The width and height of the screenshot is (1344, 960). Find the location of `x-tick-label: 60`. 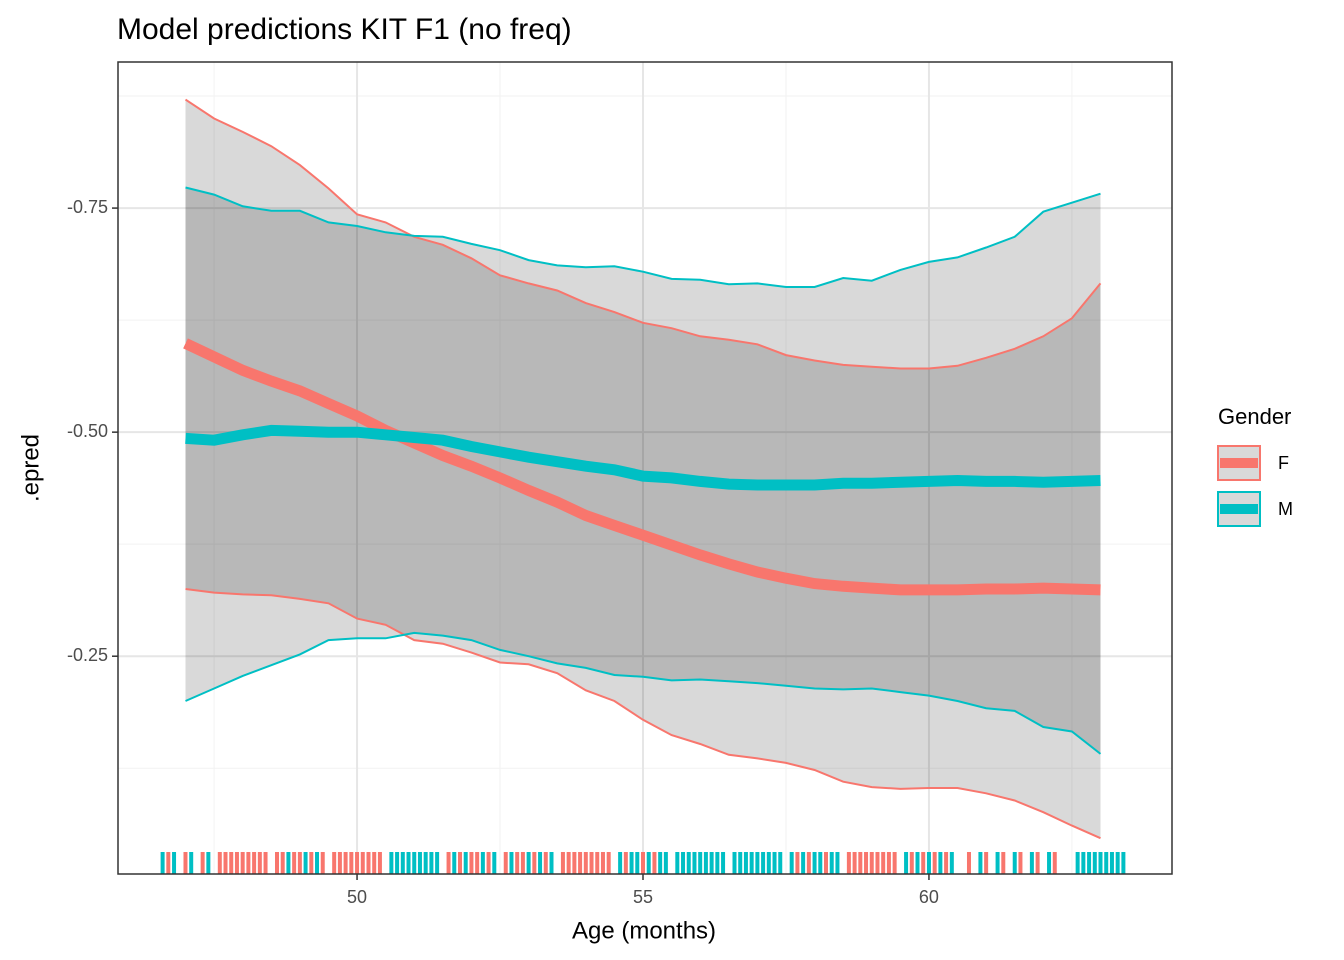

x-tick-label: 60 is located at coordinates (929, 897).